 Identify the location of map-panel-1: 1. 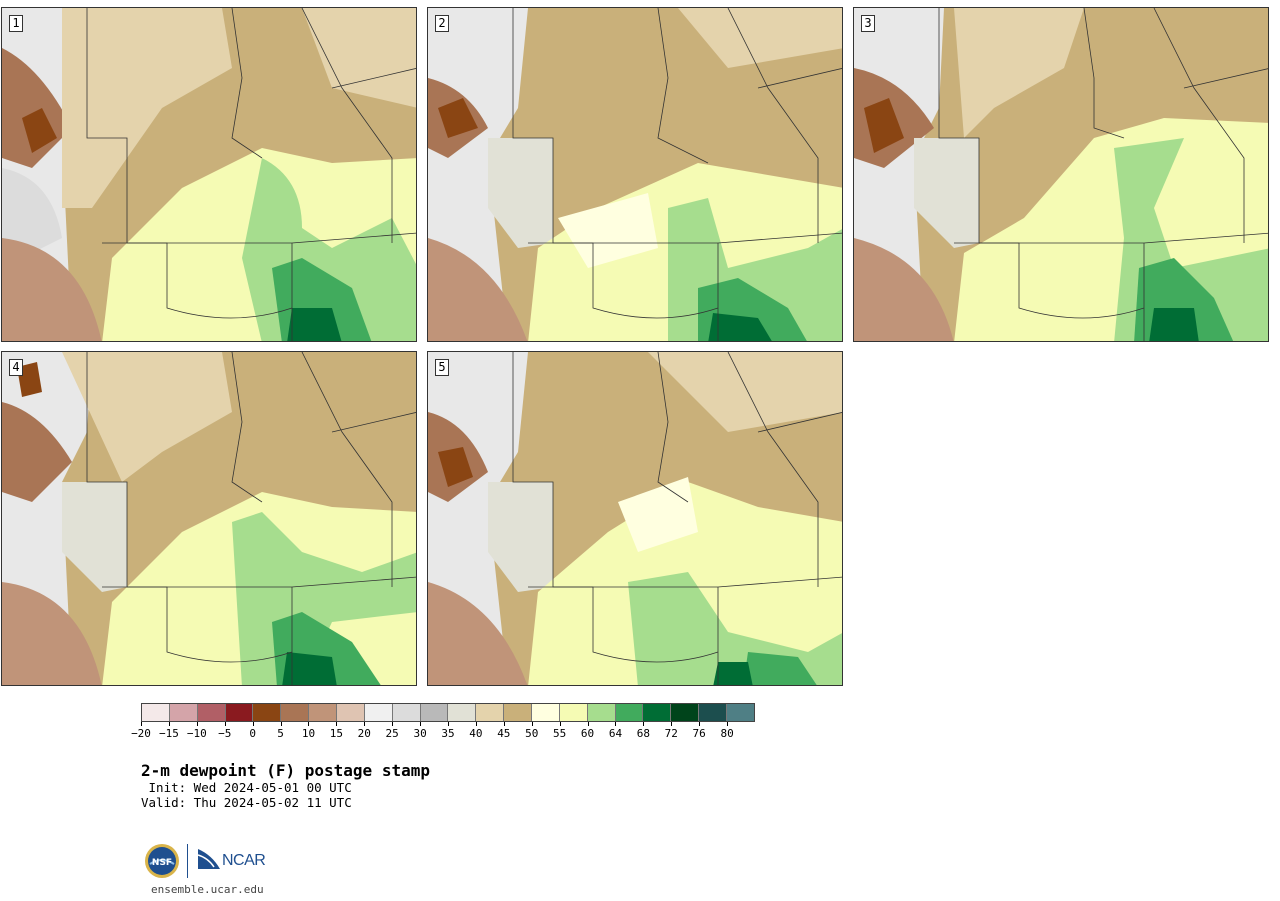
(209, 174).